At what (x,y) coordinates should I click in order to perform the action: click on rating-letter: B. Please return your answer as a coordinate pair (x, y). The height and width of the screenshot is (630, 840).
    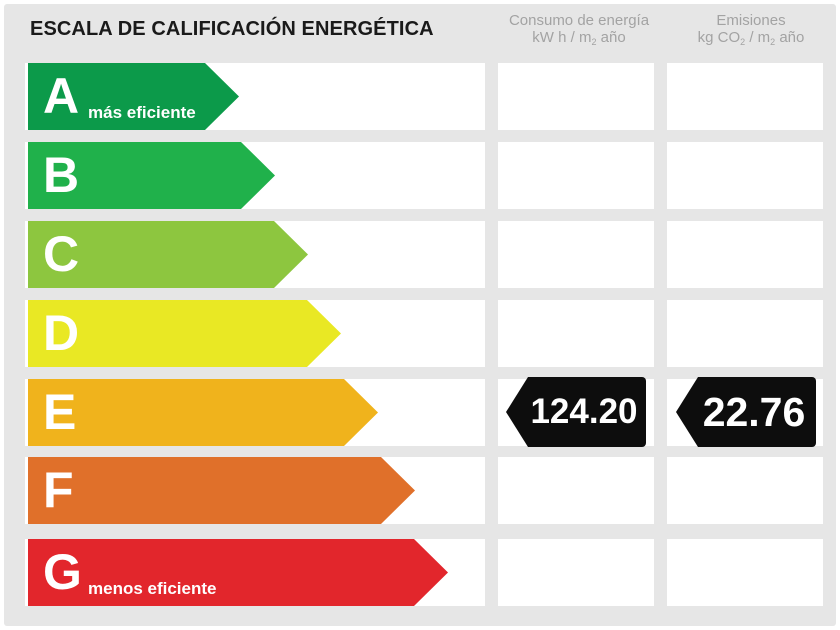
    Looking at the image, I should click on (61, 175).